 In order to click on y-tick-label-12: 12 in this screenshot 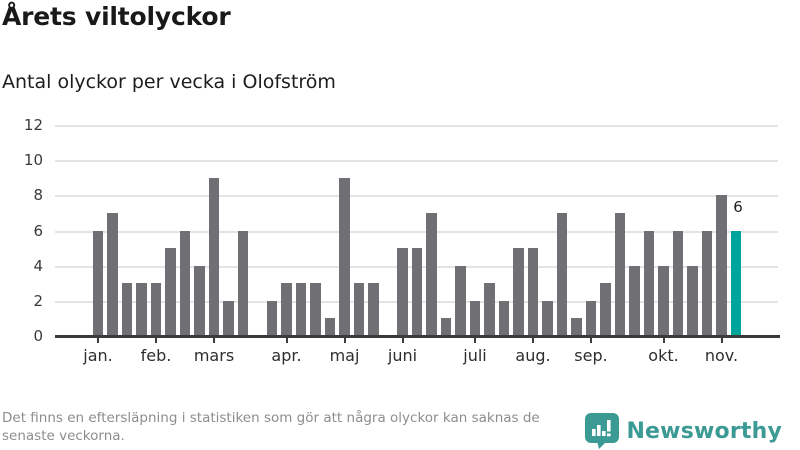, I will do `click(33, 125)`.